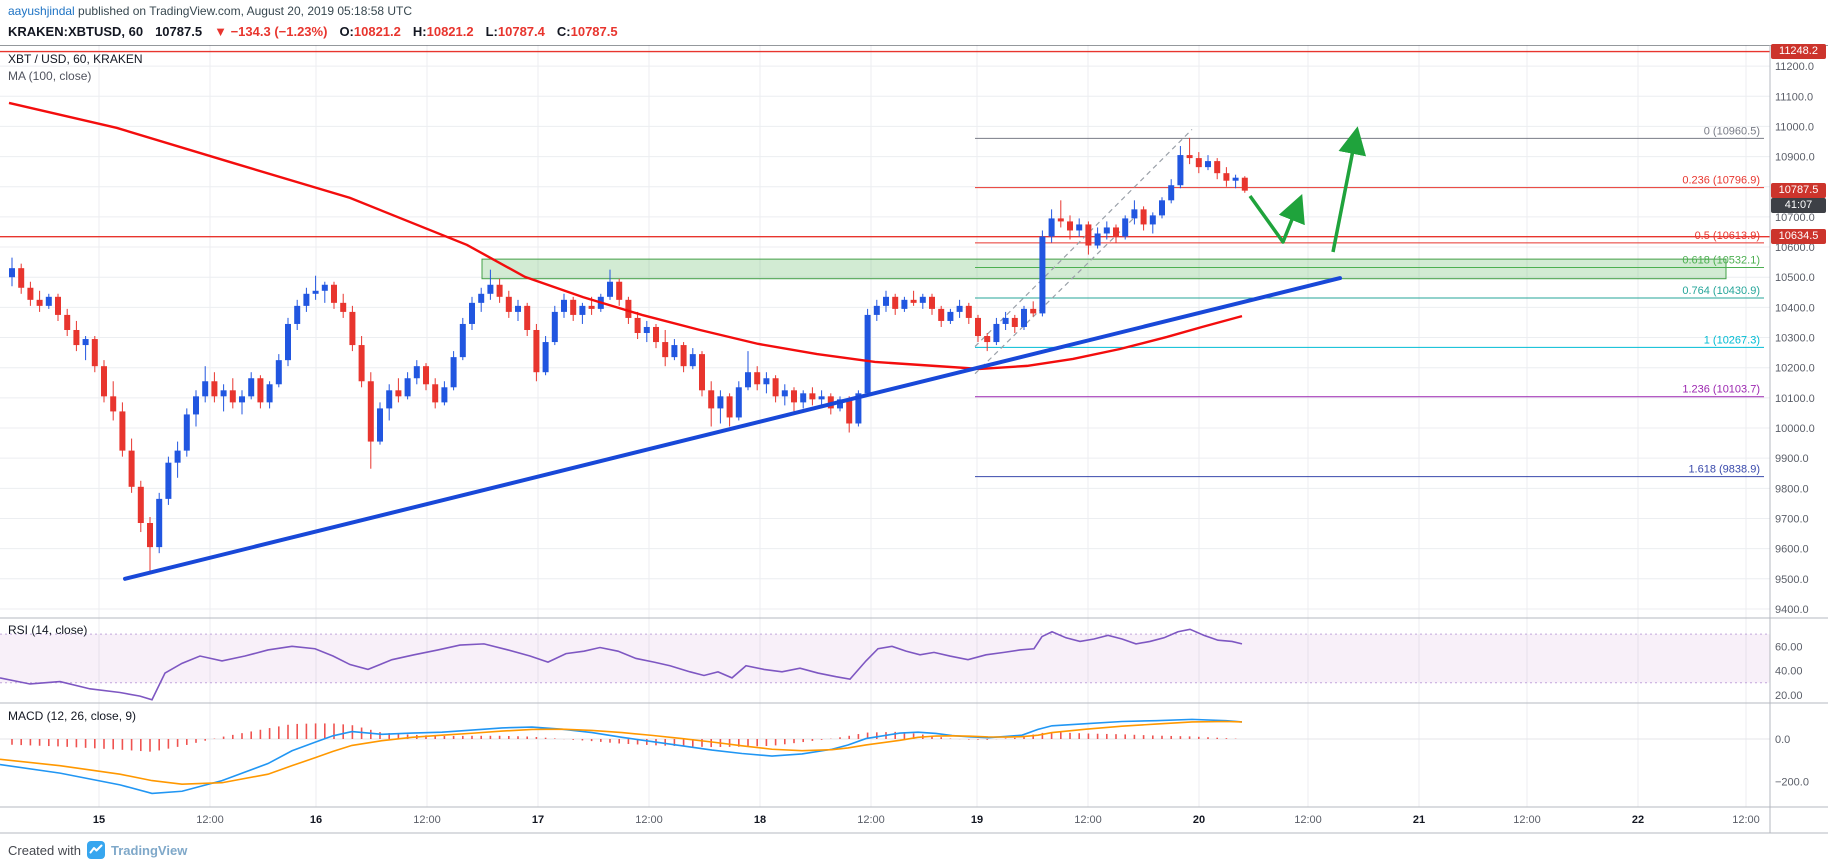 The image size is (1828, 868). I want to click on svg-text: 9400.0, so click(1792, 610).